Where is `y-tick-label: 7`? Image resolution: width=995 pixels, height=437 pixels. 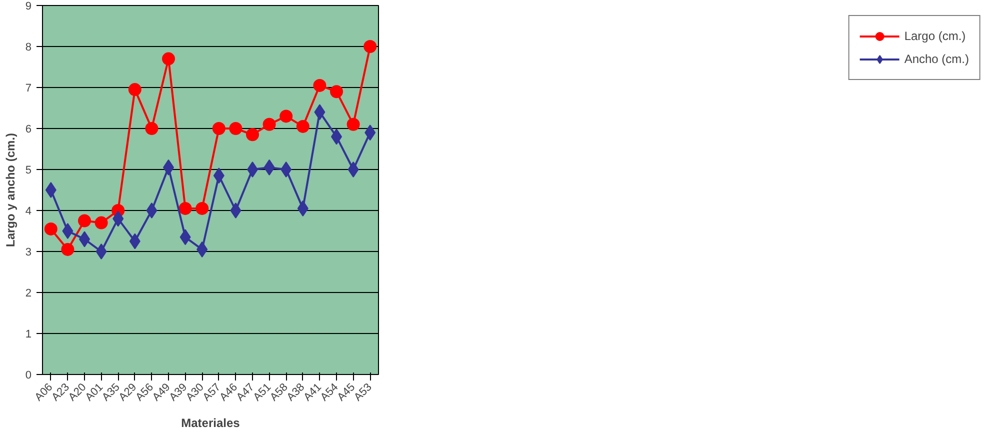 y-tick-label: 7 is located at coordinates (28, 88).